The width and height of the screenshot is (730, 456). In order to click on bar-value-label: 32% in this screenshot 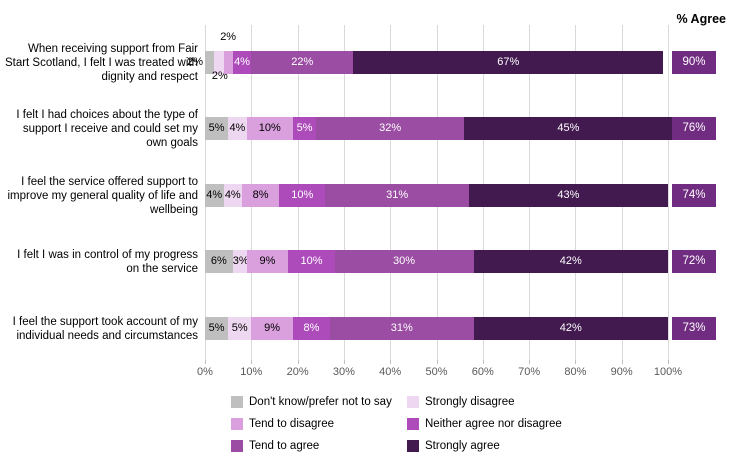, I will do `click(390, 128)`.